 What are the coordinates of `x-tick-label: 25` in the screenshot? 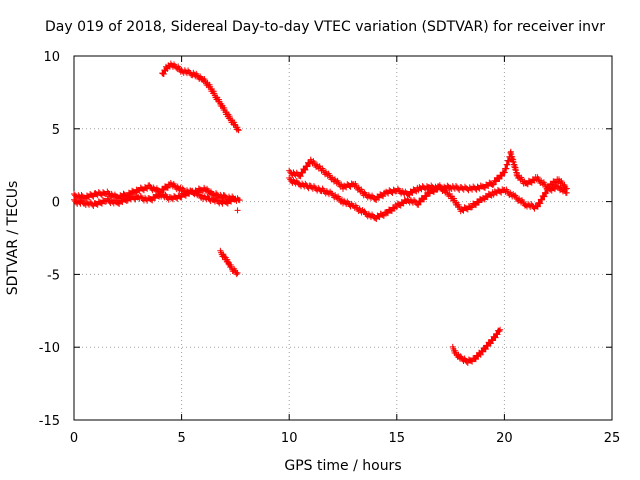 It's located at (612, 438).